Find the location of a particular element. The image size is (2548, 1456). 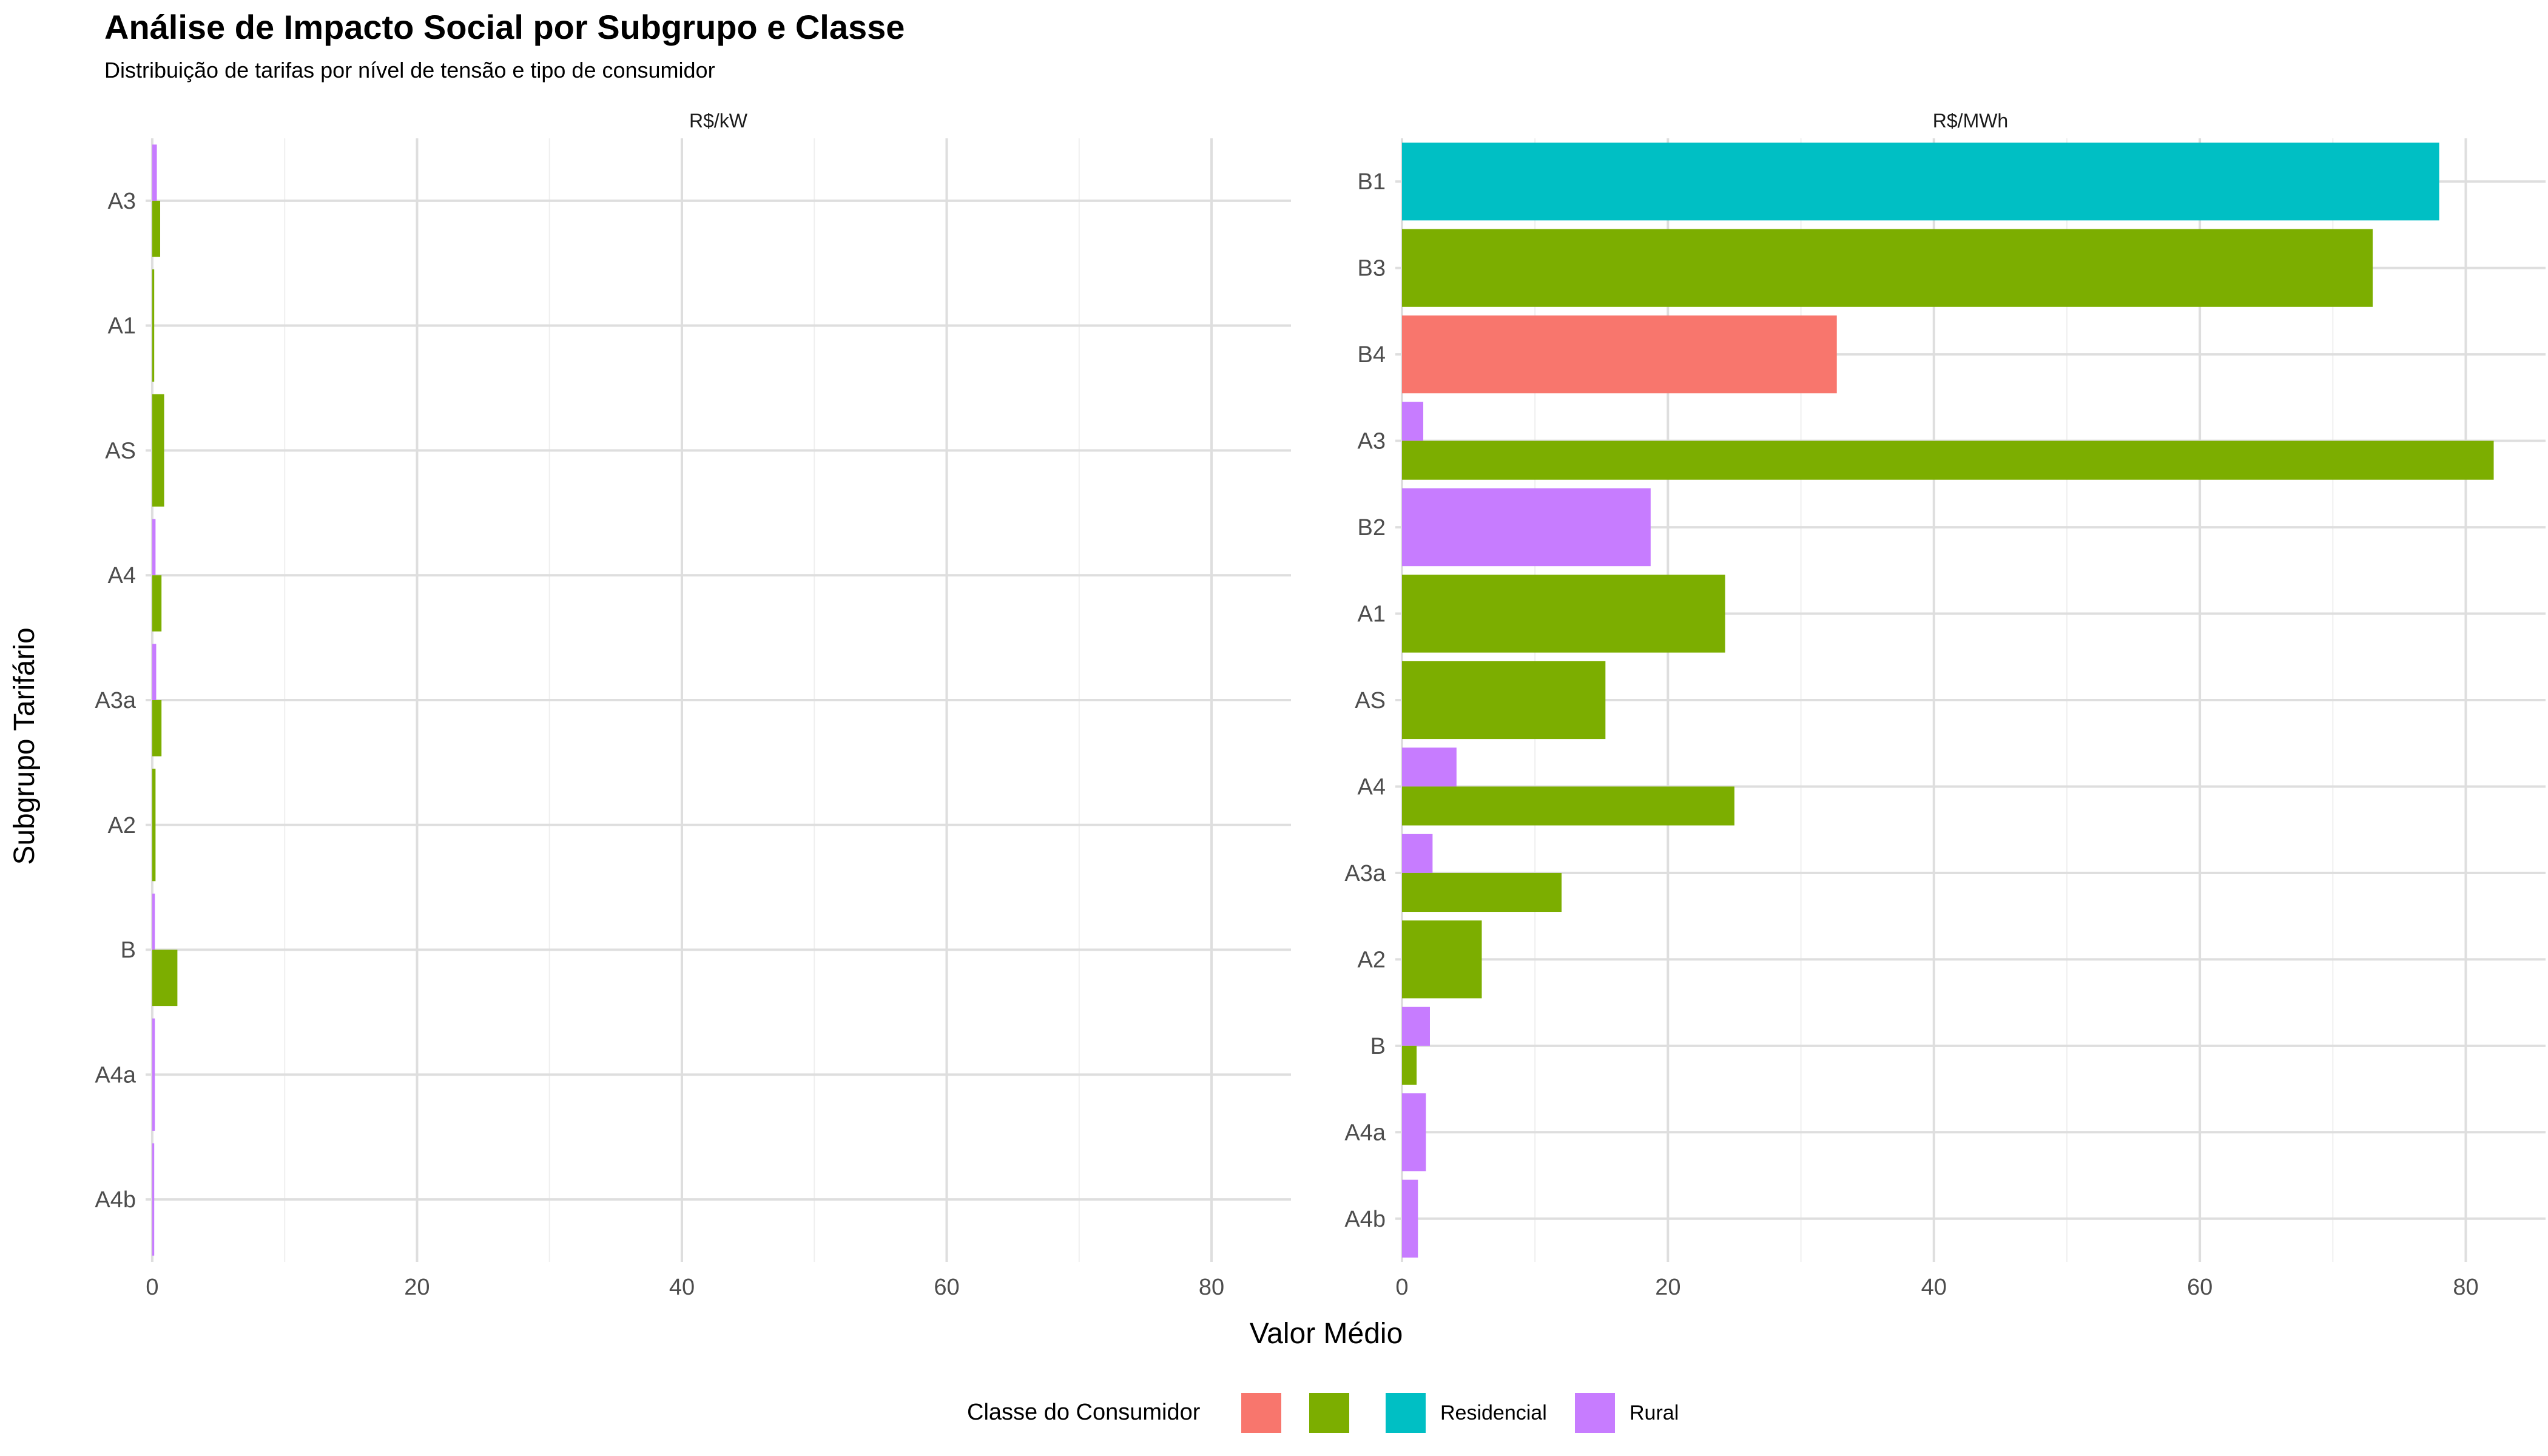

y-axis-title: Subgrupo Tarifário is located at coordinates (24, 745).